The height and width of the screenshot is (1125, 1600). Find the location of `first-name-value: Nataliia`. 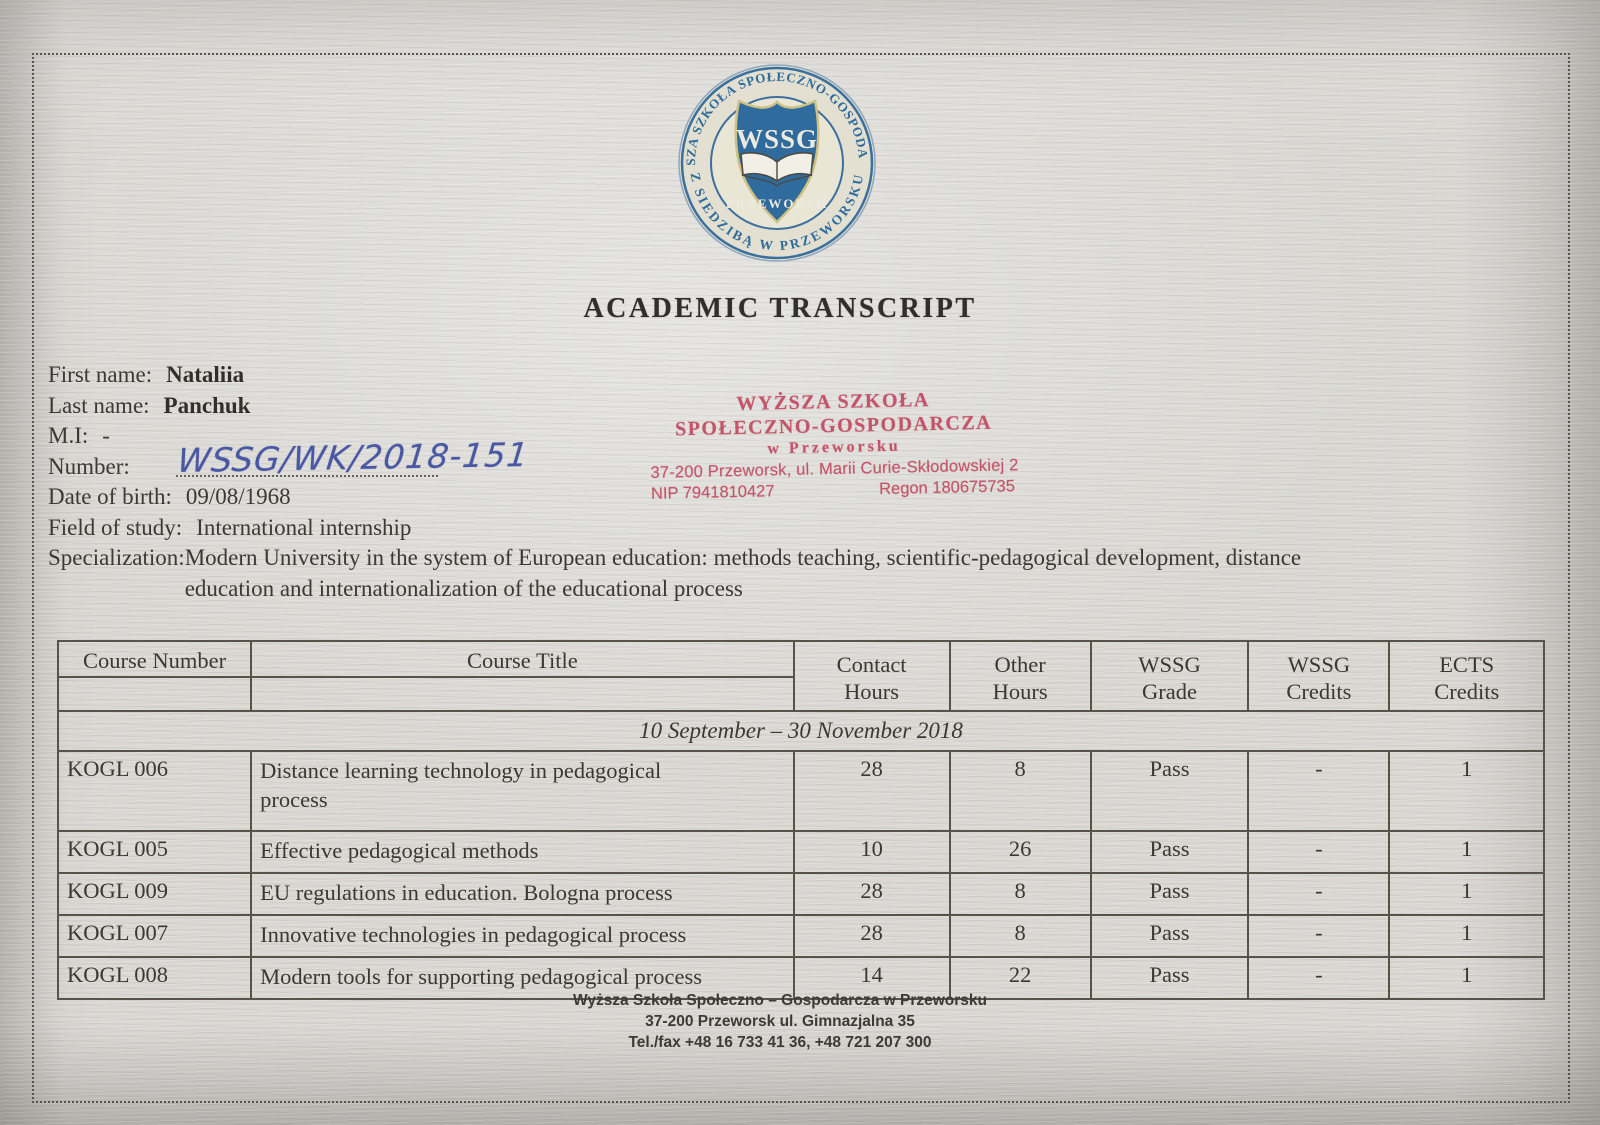

first-name-value: Nataliia is located at coordinates (205, 374).